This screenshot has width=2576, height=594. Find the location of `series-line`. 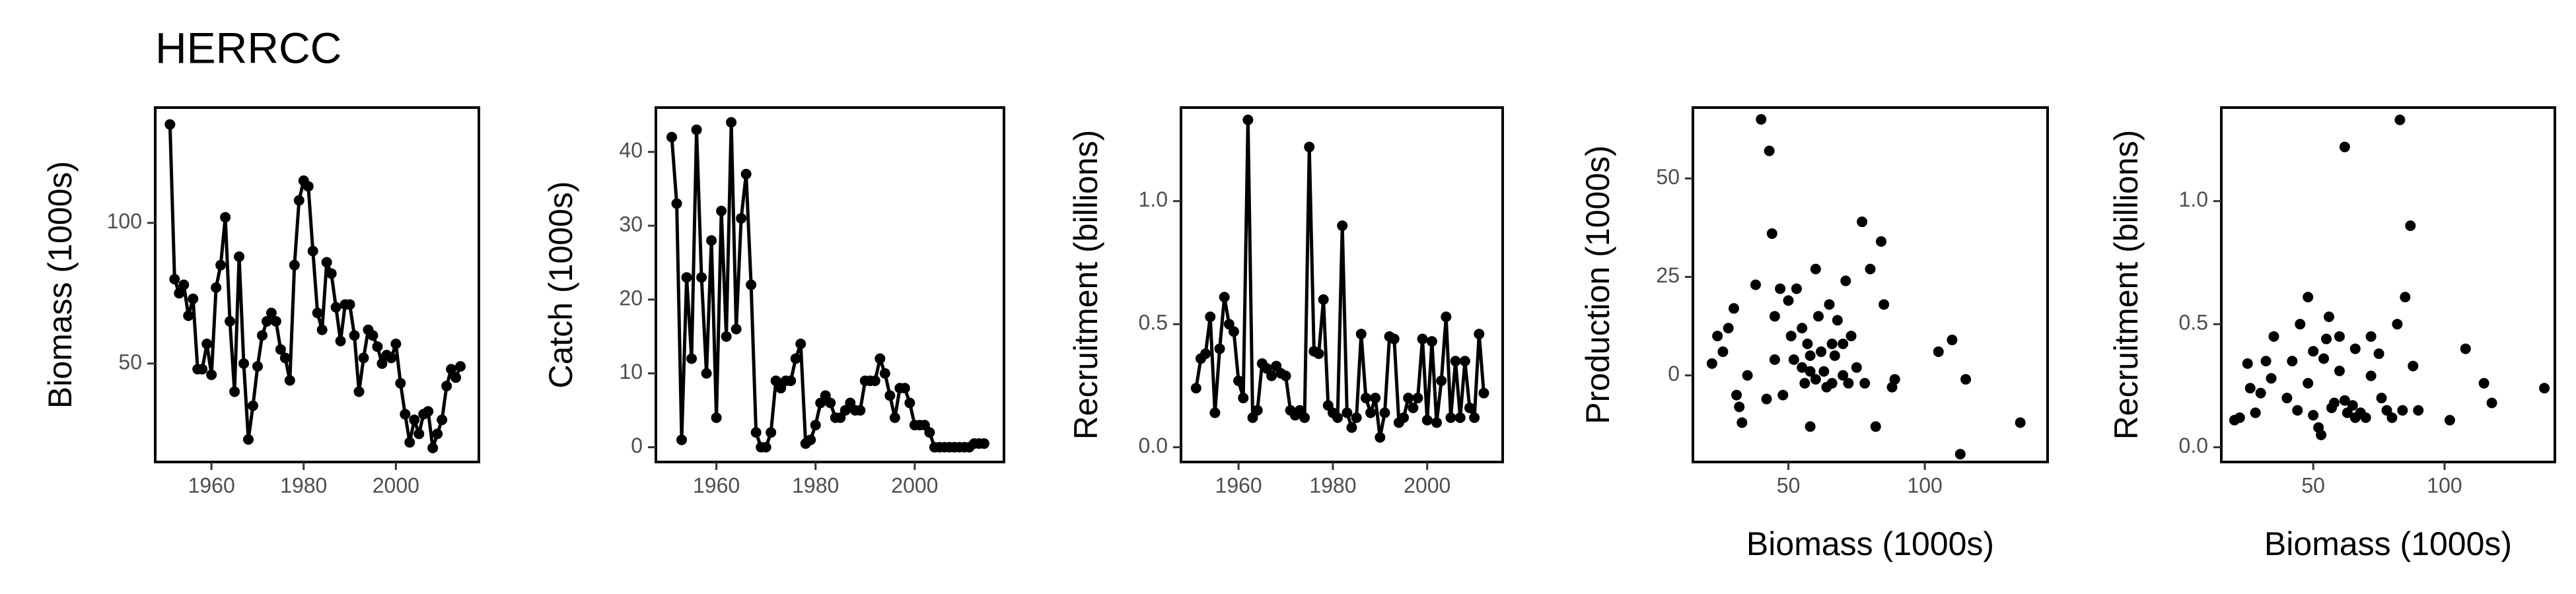

series-line is located at coordinates (315, 287).